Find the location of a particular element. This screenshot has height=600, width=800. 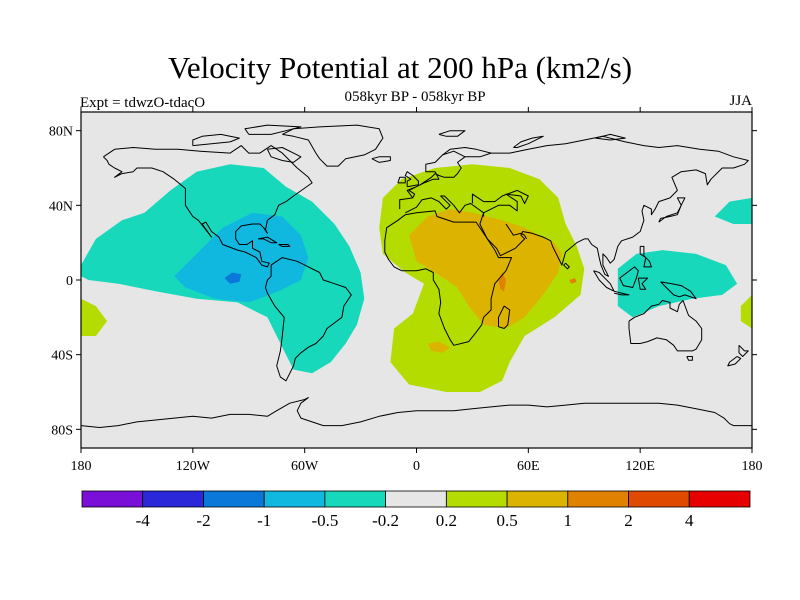

lon-tick-label: 0 is located at coordinates (416, 466).